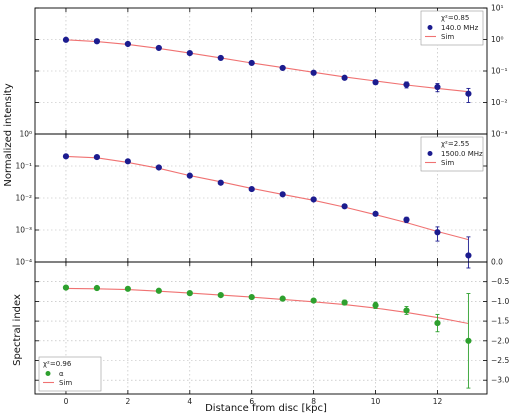  Describe the element at coordinates (17, 330) in the screenshot. I see `ylabel-spectral-index: Spectral index` at that location.